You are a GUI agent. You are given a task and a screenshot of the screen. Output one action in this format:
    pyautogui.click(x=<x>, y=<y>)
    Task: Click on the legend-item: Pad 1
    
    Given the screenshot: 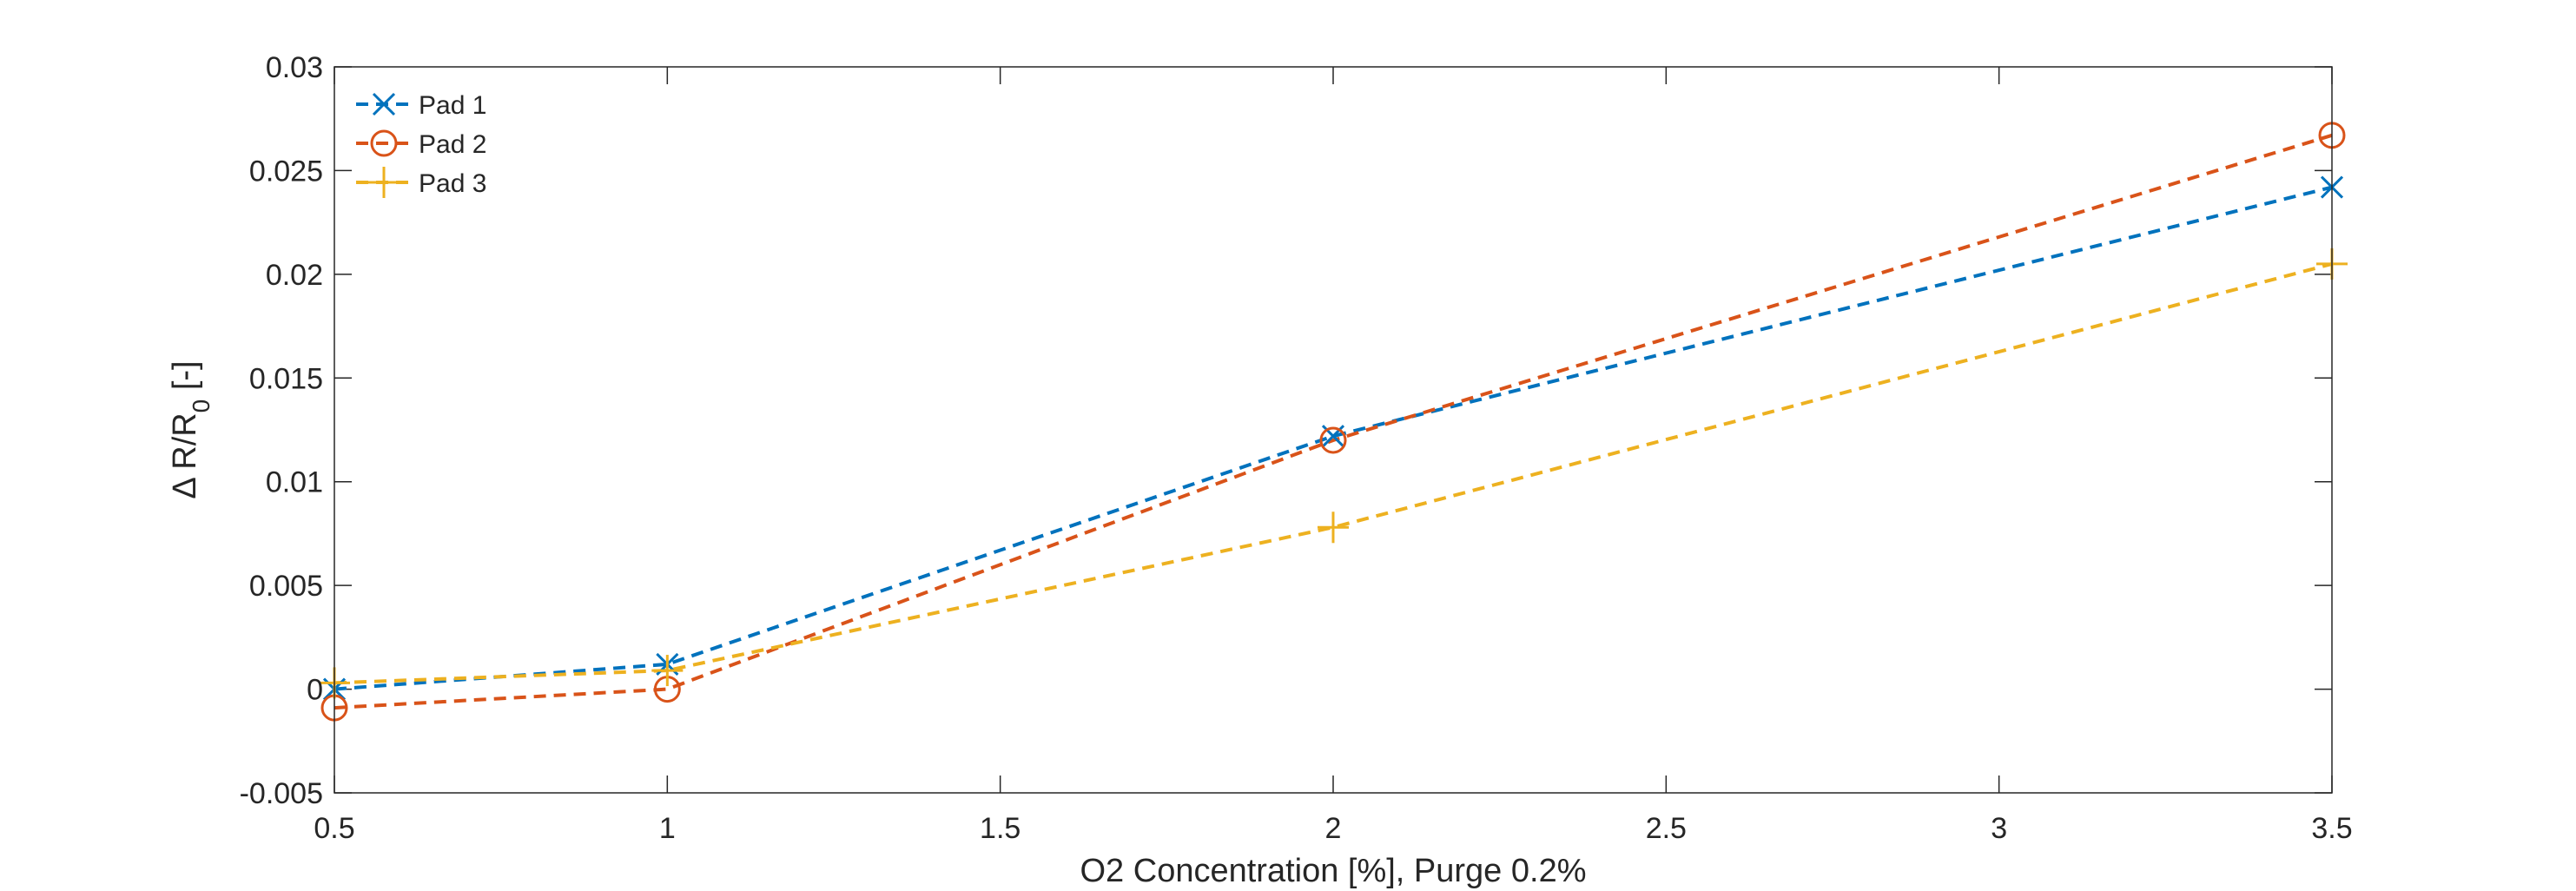 What is the action you would take?
    pyautogui.click(x=421, y=106)
    